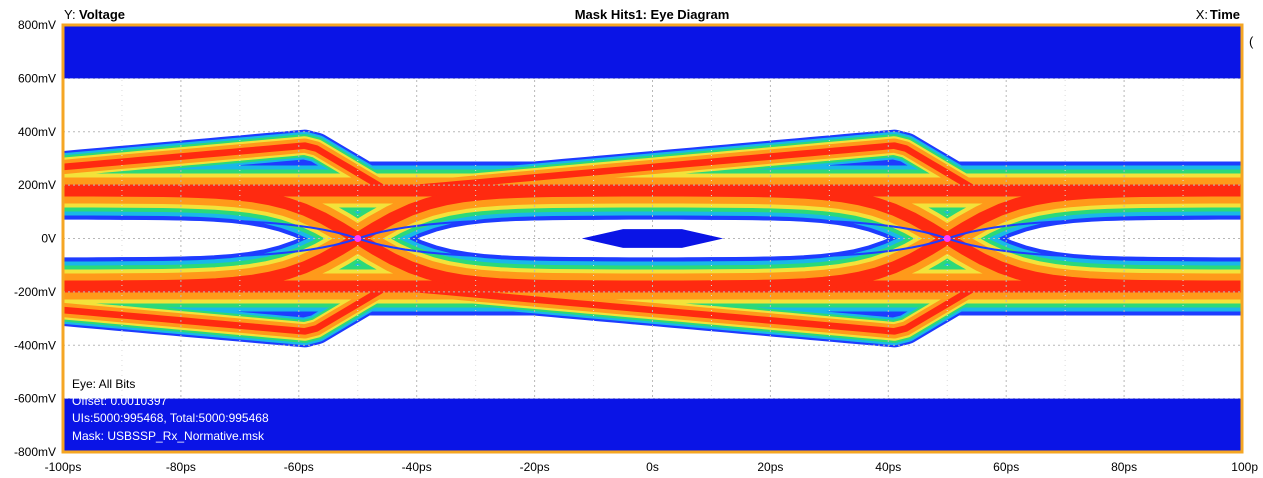 The width and height of the screenshot is (1263, 478). I want to click on y-tick-label: -800mV, so click(35, 452).